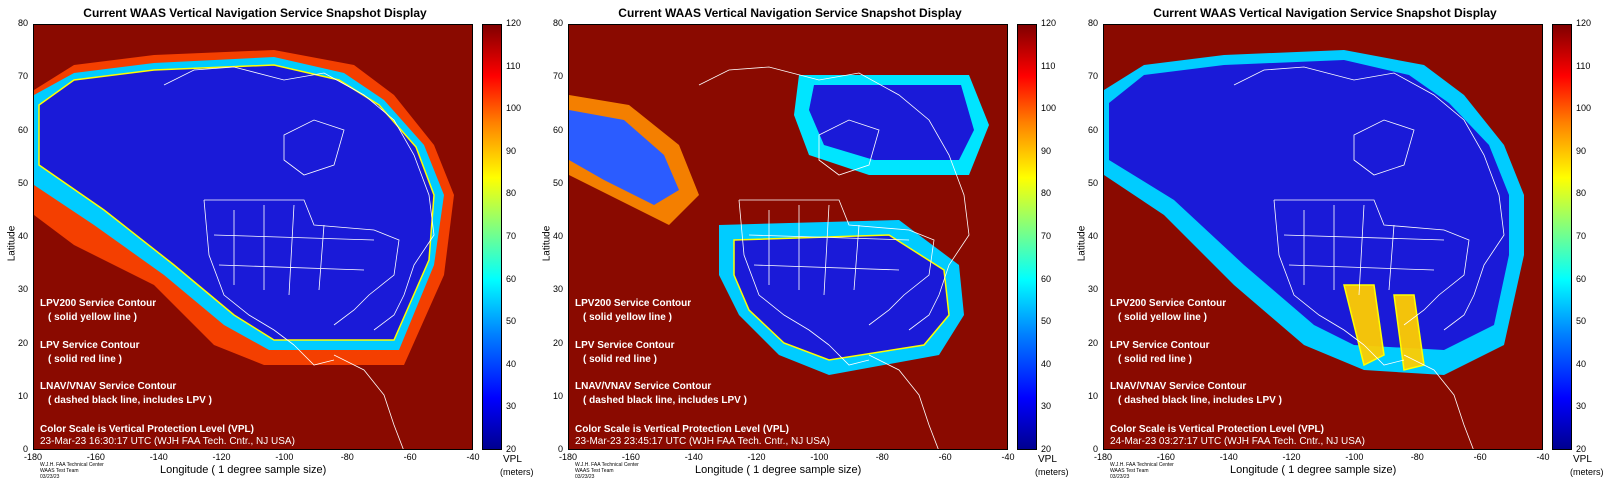  What do you see at coordinates (1008, 457) in the screenshot?
I see `x-tick-label: -40` at bounding box center [1008, 457].